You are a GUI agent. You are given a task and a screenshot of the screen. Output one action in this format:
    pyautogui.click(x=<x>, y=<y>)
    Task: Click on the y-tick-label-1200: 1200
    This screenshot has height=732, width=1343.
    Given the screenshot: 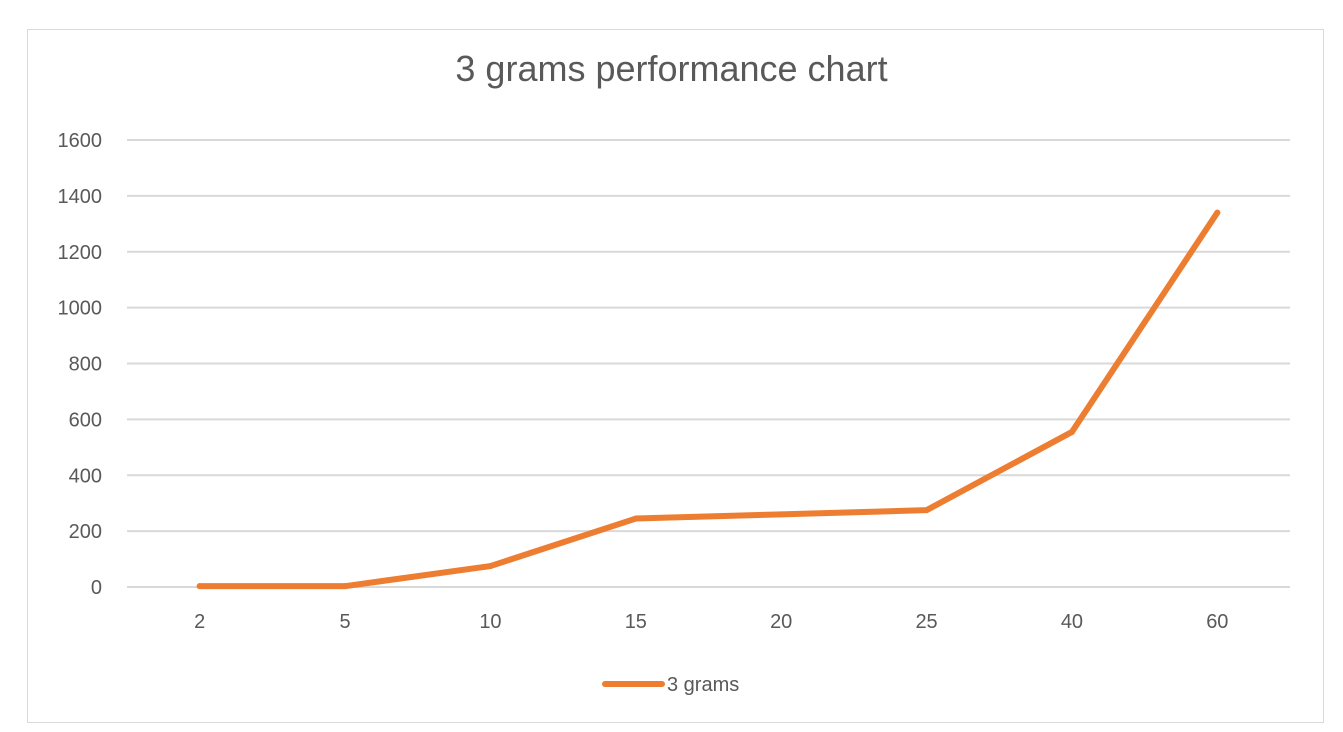 What is the action you would take?
    pyautogui.click(x=80, y=253)
    